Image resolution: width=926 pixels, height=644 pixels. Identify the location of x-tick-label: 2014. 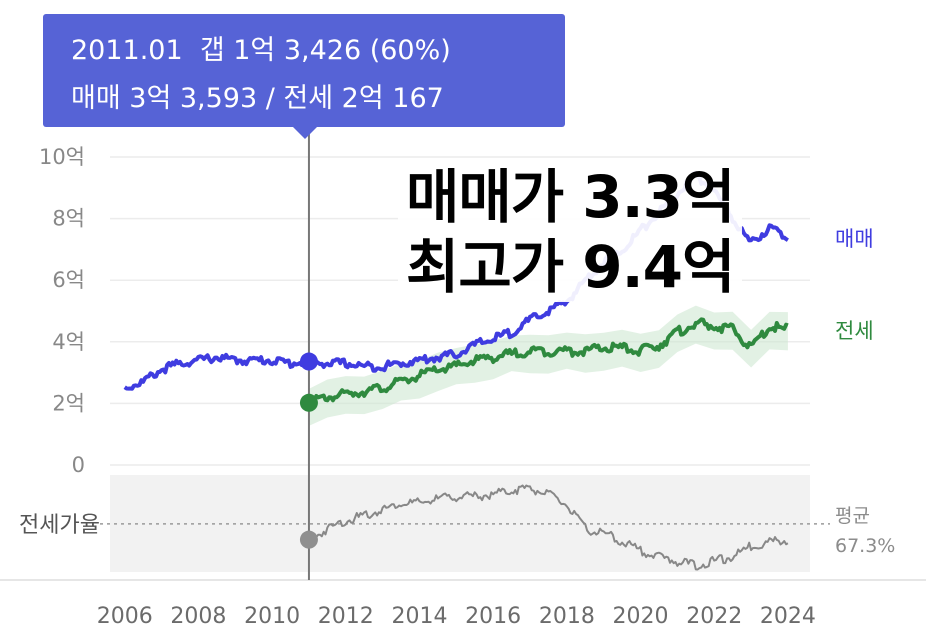
(419, 616).